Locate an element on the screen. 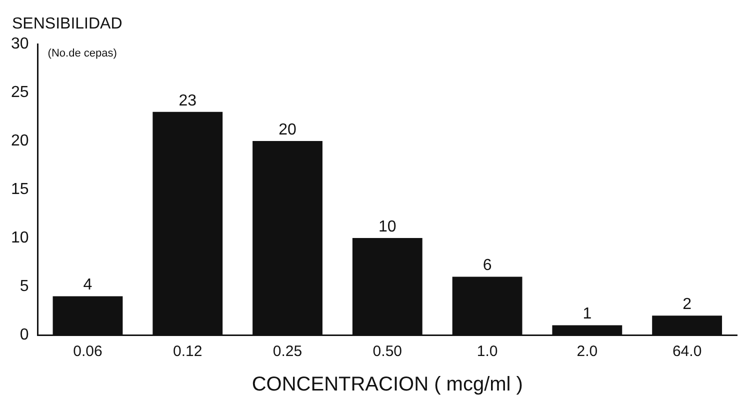  data-label: 20 is located at coordinates (287, 129).